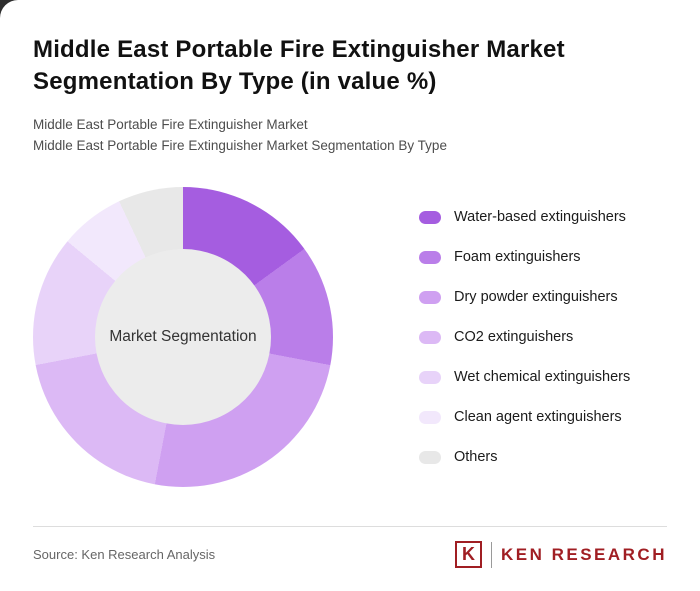 This screenshot has width=700, height=591. I want to click on legend-item: Dry powder extinguishers, so click(524, 297).